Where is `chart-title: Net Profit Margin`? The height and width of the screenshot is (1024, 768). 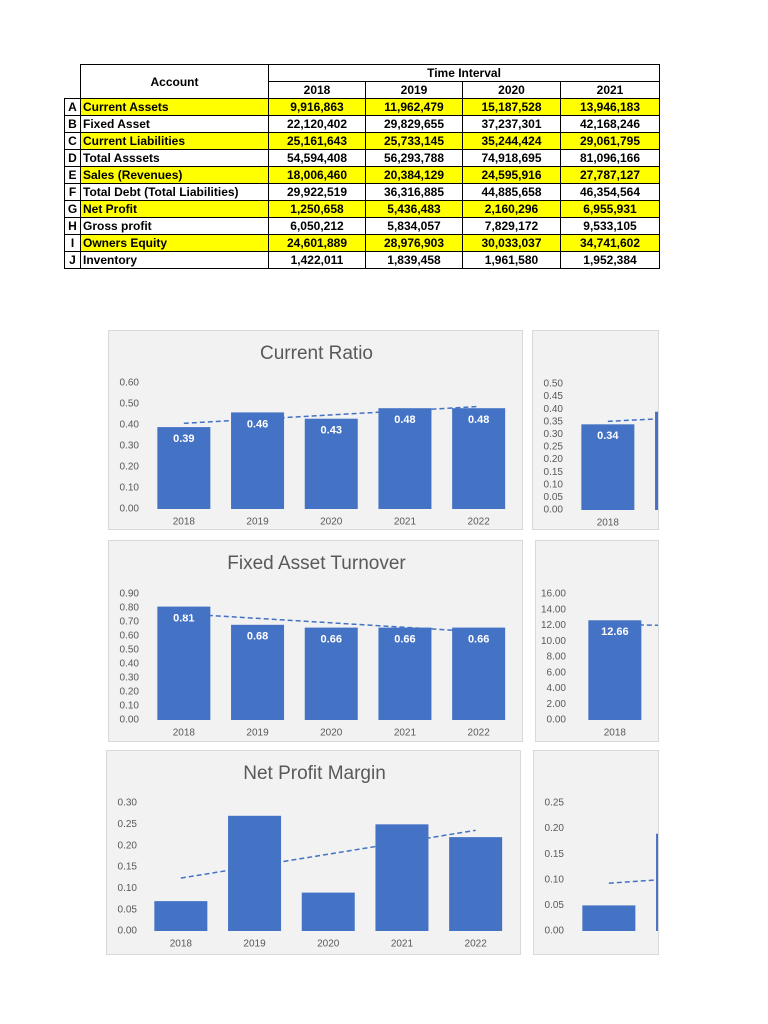 chart-title: Net Profit Margin is located at coordinates (314, 773).